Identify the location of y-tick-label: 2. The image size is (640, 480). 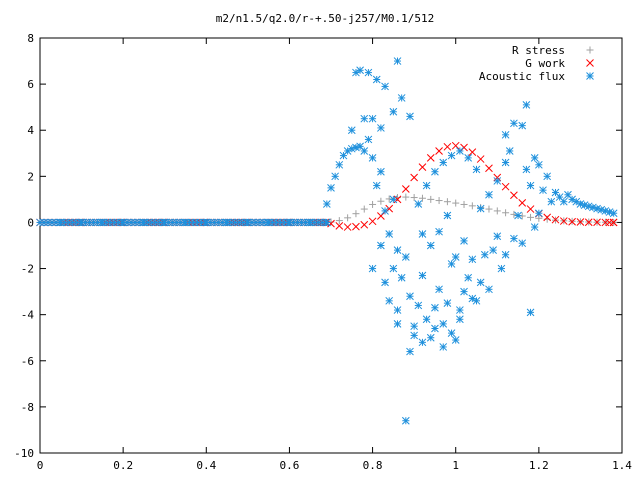
(30, 176).